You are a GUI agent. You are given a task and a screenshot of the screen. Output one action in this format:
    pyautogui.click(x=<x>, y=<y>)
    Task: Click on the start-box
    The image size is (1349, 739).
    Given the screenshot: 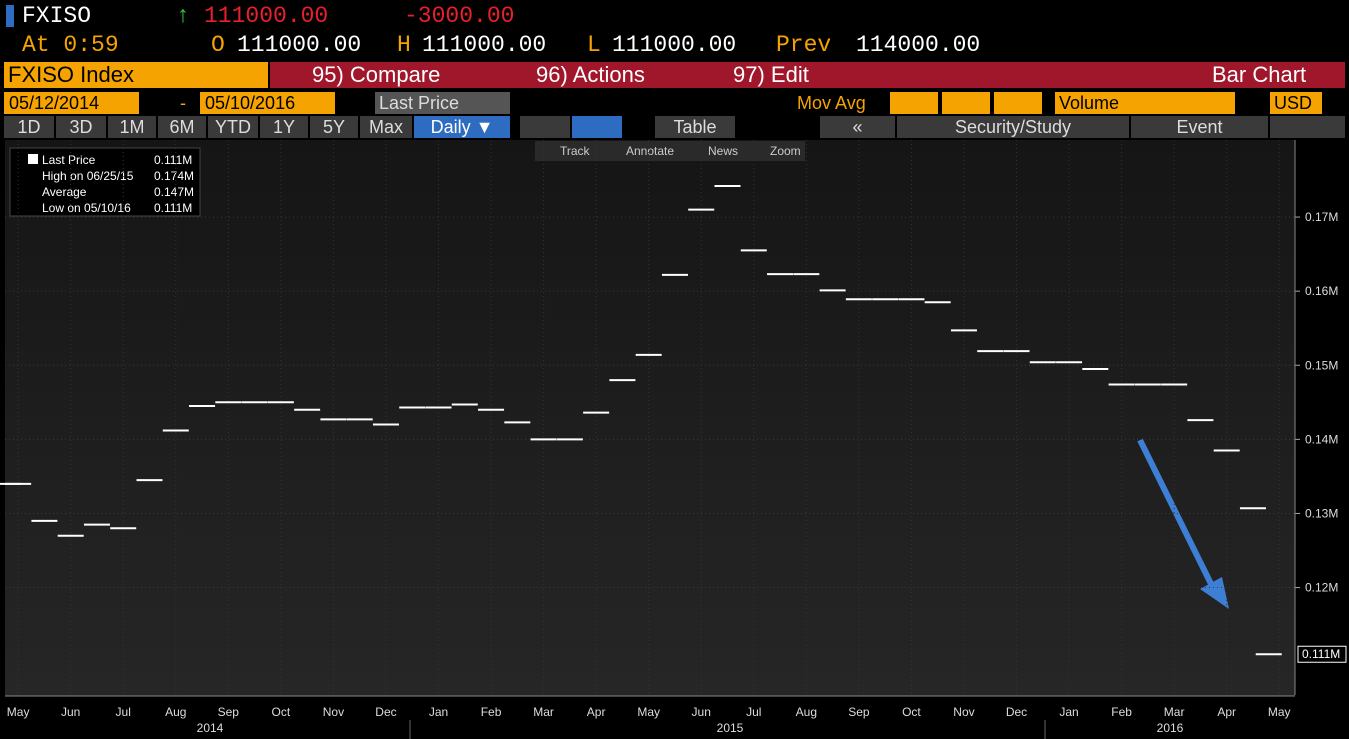 What is the action you would take?
    pyautogui.click(x=71, y=103)
    